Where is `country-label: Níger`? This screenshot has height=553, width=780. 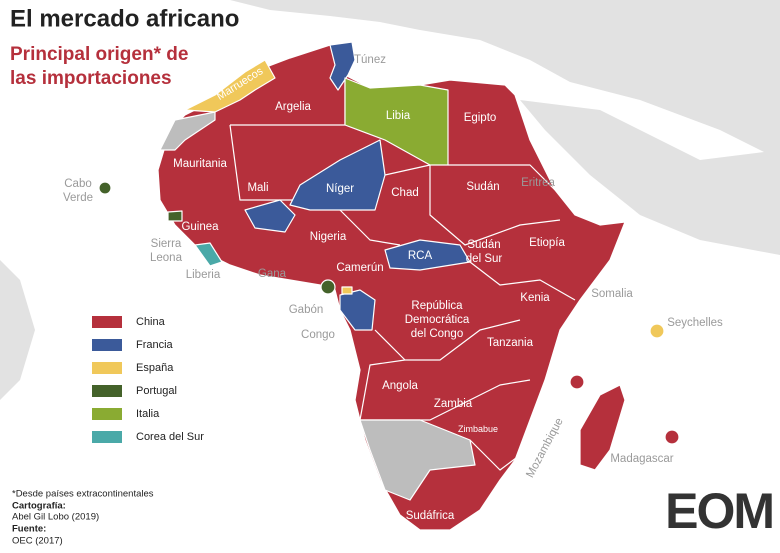 country-label: Níger is located at coordinates (340, 189).